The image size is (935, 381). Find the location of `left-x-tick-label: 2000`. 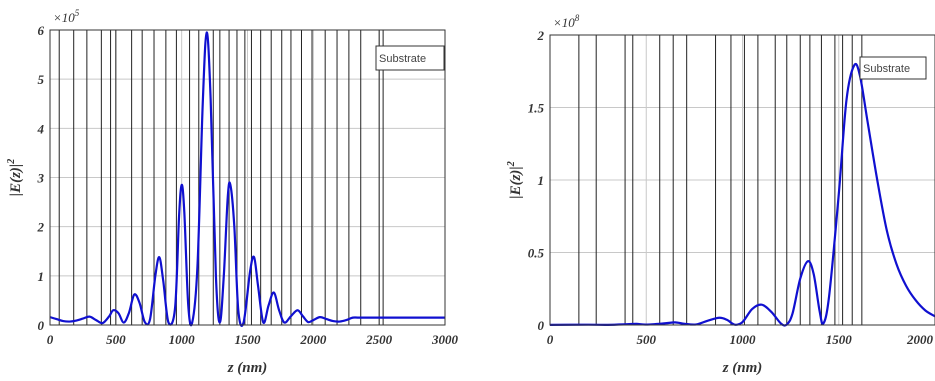

left-x-tick-label: 2000 is located at coordinates (313, 339).